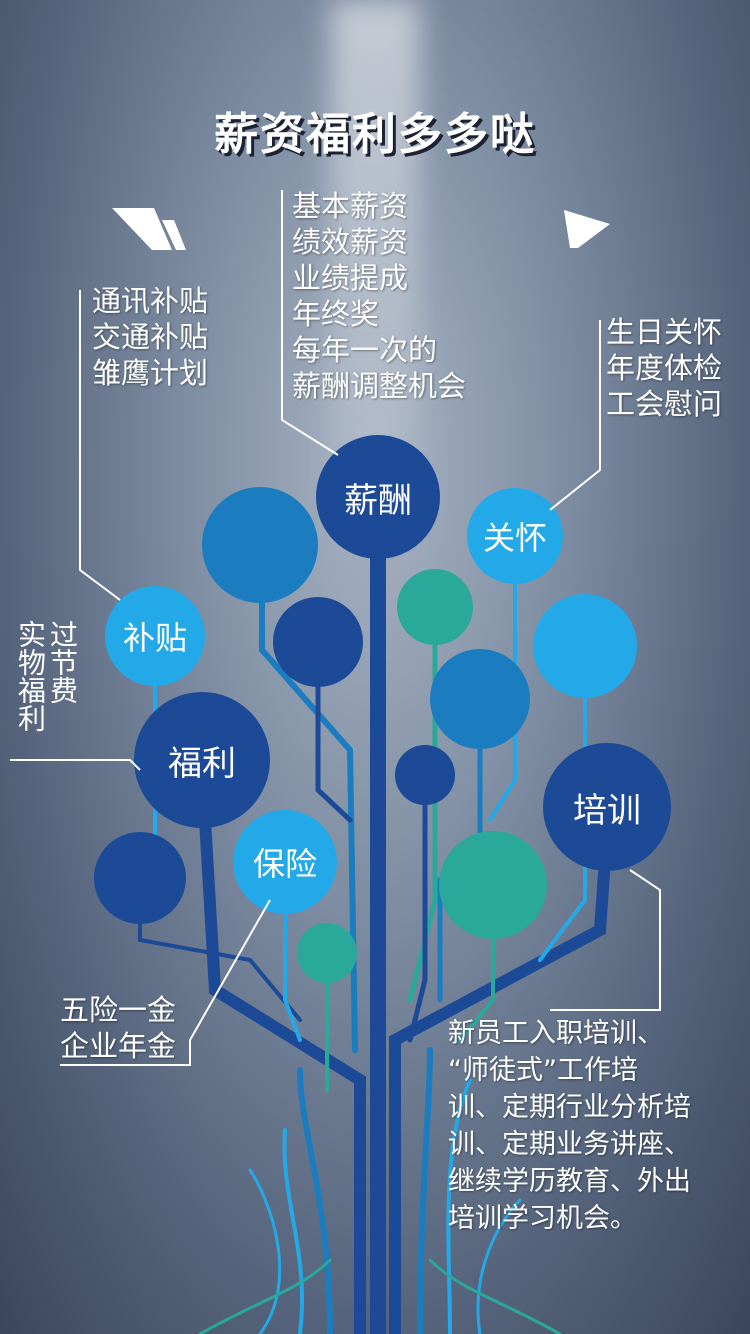 Image resolution: width=750 pixels, height=1334 pixels. Describe the element at coordinates (375, 134) in the screenshot. I see `page-title: 薪资福利多多哒` at that location.